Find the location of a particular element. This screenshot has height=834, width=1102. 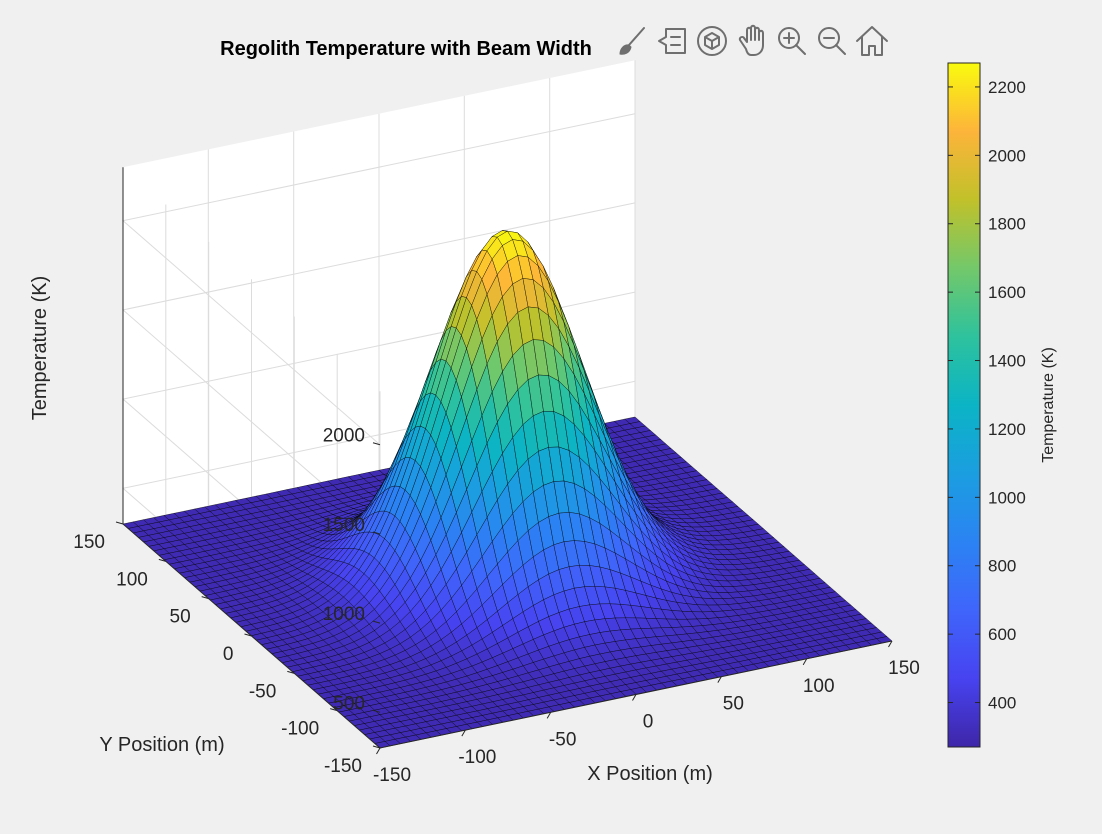

y-tick-label: -50 is located at coordinates (262, 691).